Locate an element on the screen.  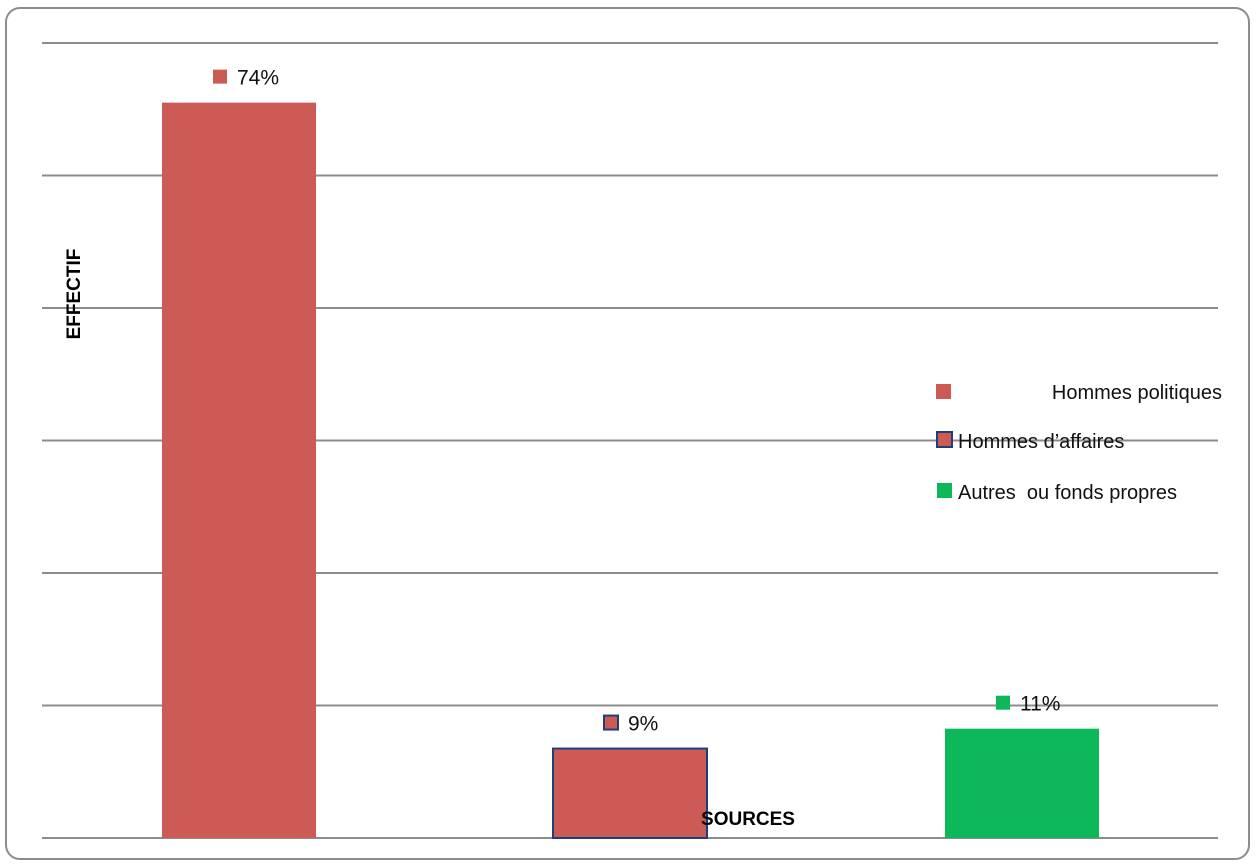
y-axis-title: EFFECTIF is located at coordinates (74, 294).